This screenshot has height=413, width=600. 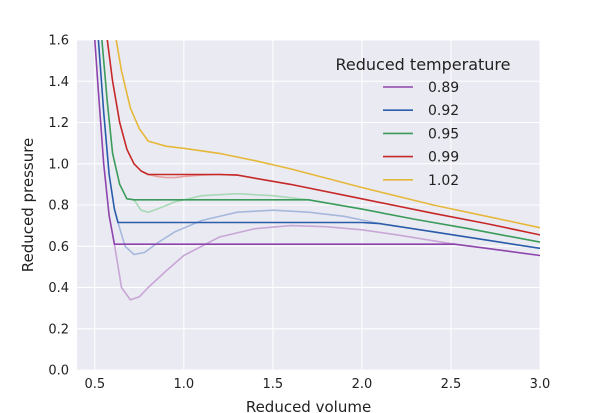 I want to click on x-tick-label: 1.5, so click(x=273, y=384).